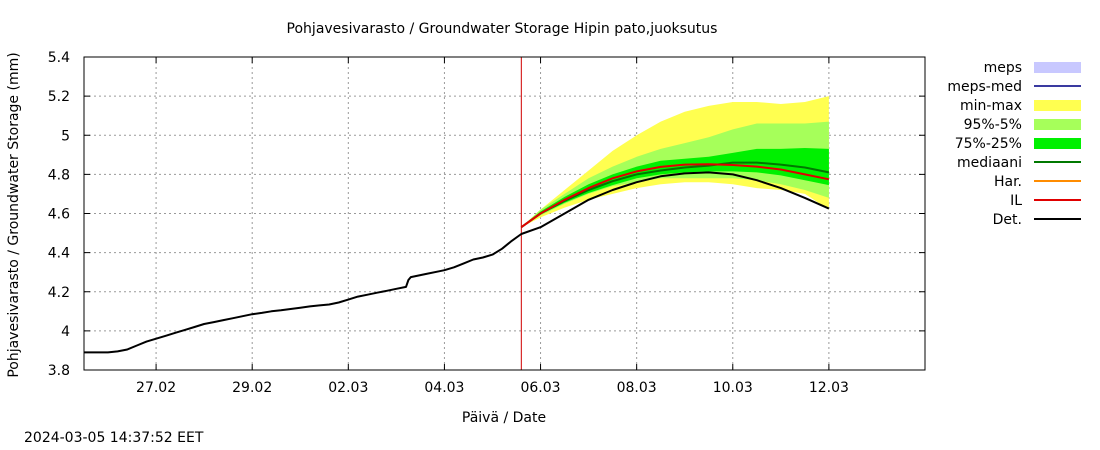  Describe the element at coordinates (504, 418) in the screenshot. I see `x-axis-label: Päivä / Date` at that location.